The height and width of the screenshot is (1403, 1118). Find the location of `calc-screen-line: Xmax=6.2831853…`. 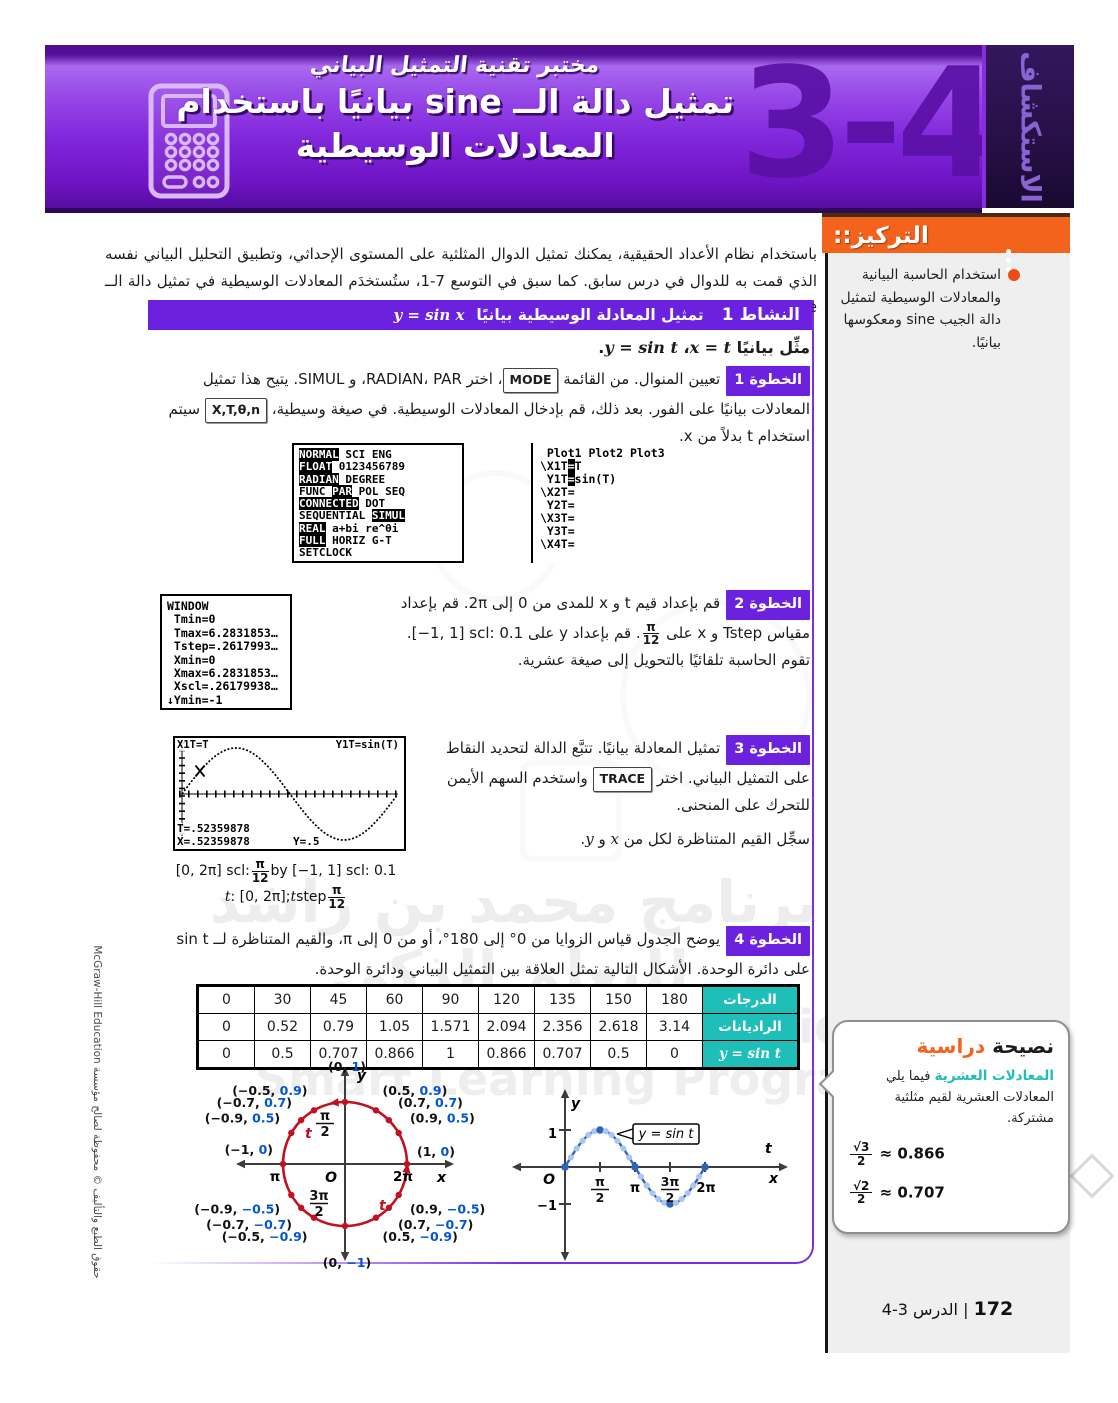

calc-screen-line: Xmax=6.2831853… is located at coordinates (222, 673).